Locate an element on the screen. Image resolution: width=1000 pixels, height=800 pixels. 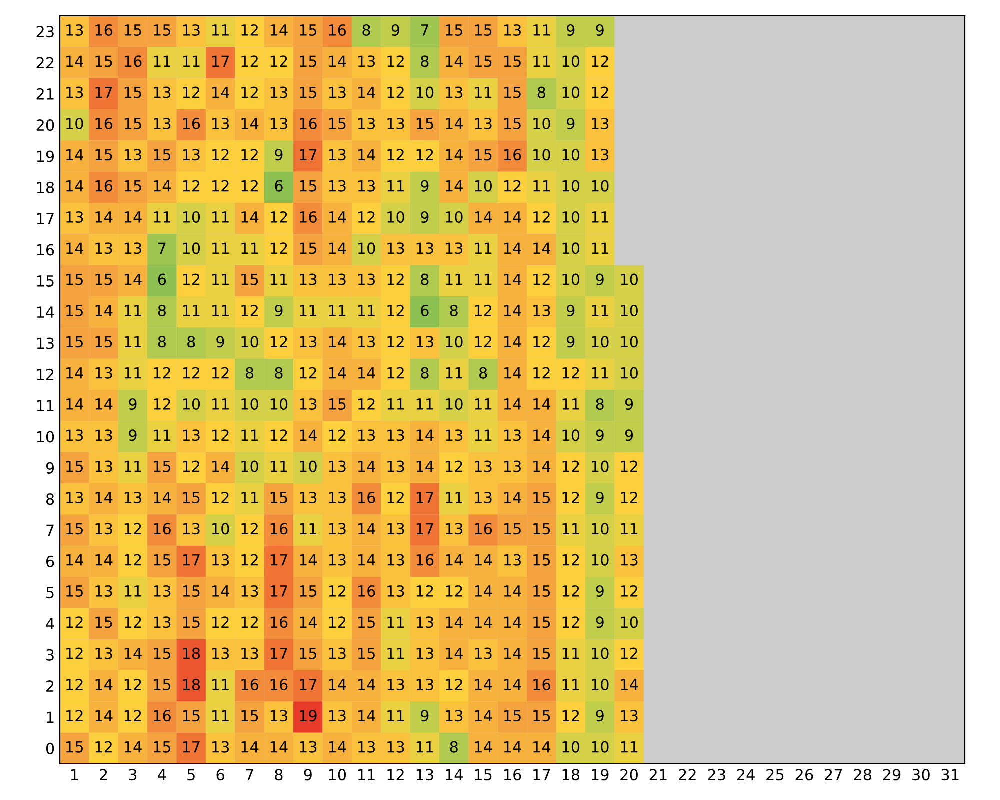
y-tick-label: 9 is located at coordinates (50, 468).